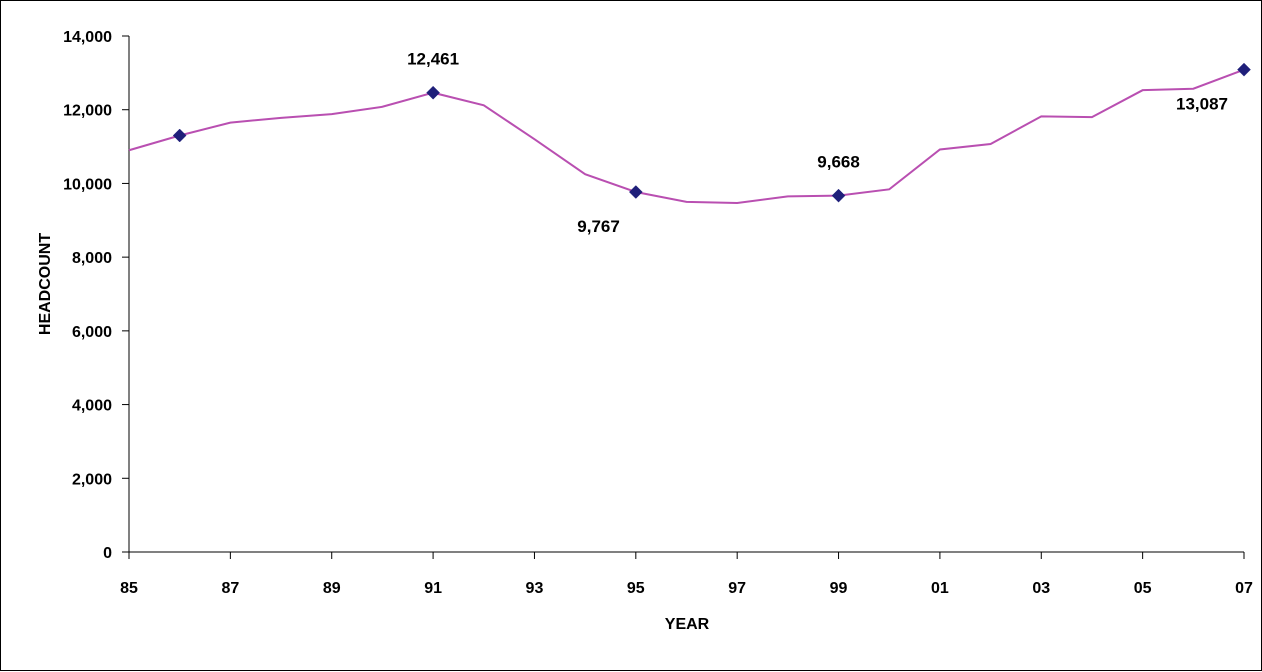  Describe the element at coordinates (332, 588) in the screenshot. I see `x-tick-label: 89` at that location.